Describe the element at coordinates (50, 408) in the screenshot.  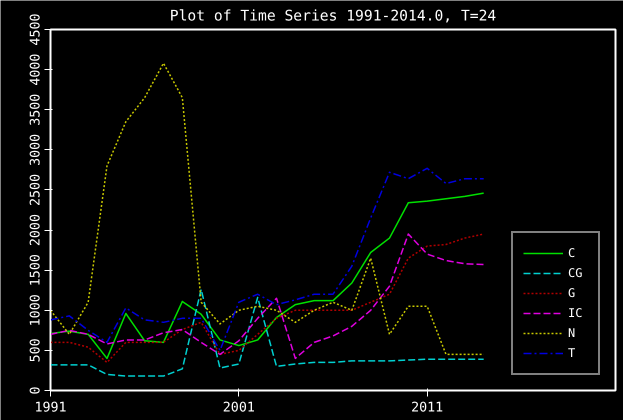
I see `x-tick-label: 1991` at that location.